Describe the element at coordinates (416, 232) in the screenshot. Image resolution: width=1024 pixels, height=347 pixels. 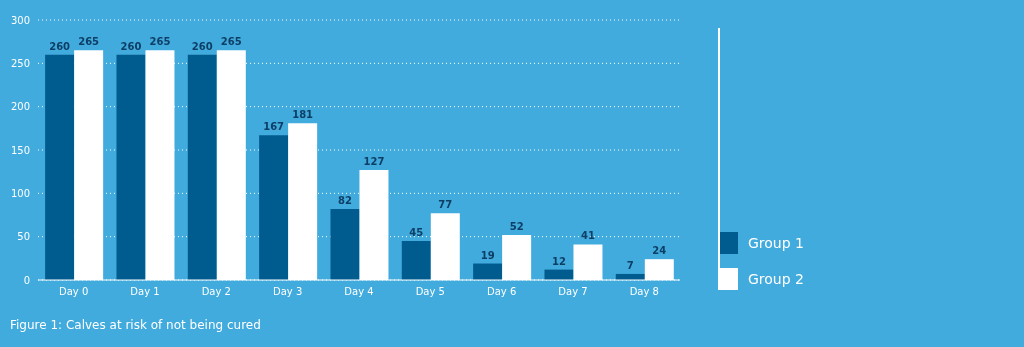
I see `data-label: 45` at that location.